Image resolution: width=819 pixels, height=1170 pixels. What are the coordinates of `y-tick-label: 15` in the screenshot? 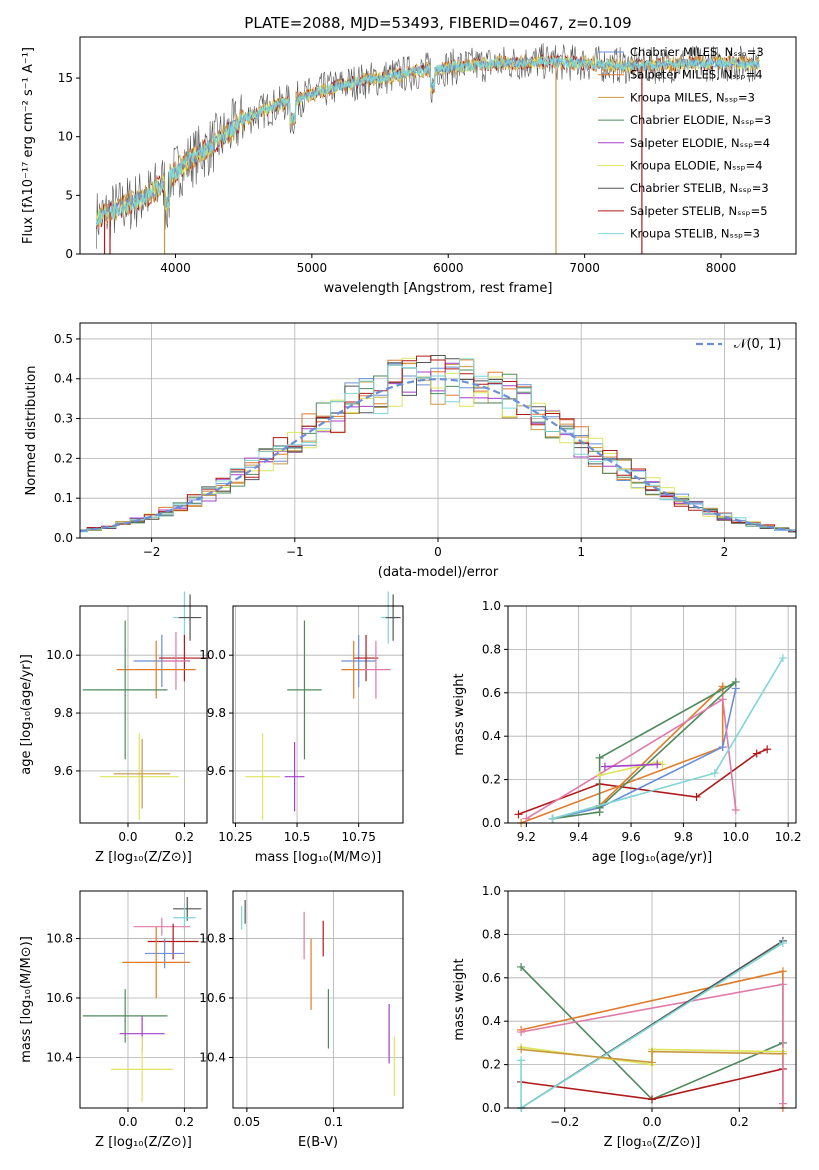 It's located at (65, 78).